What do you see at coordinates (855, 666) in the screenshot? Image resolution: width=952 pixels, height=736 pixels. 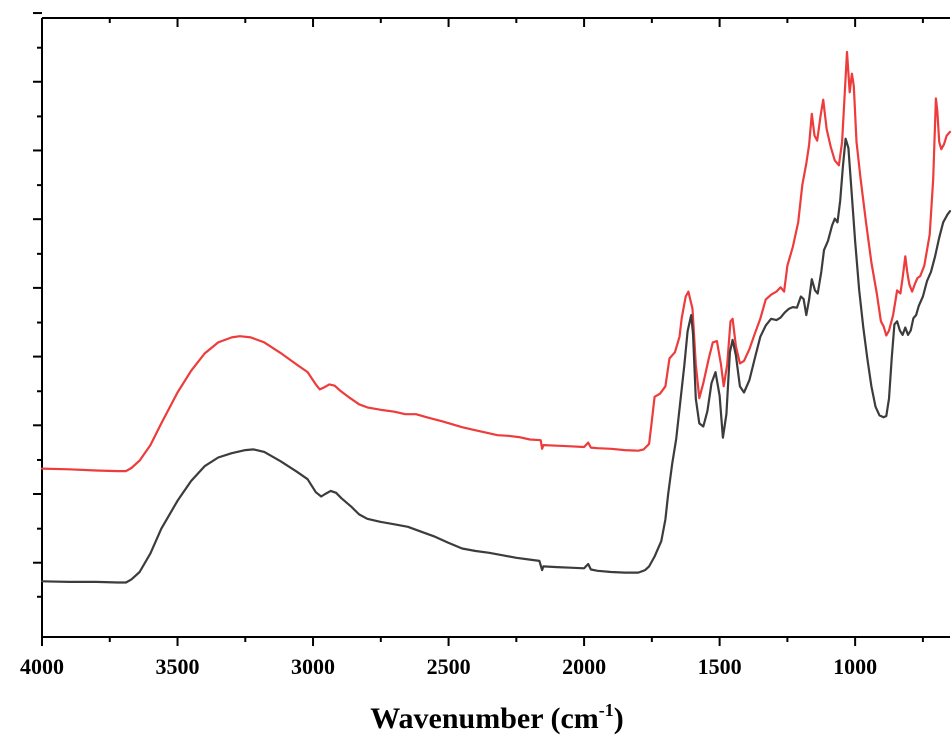 I see `x-tick-label: 1000` at bounding box center [855, 666].